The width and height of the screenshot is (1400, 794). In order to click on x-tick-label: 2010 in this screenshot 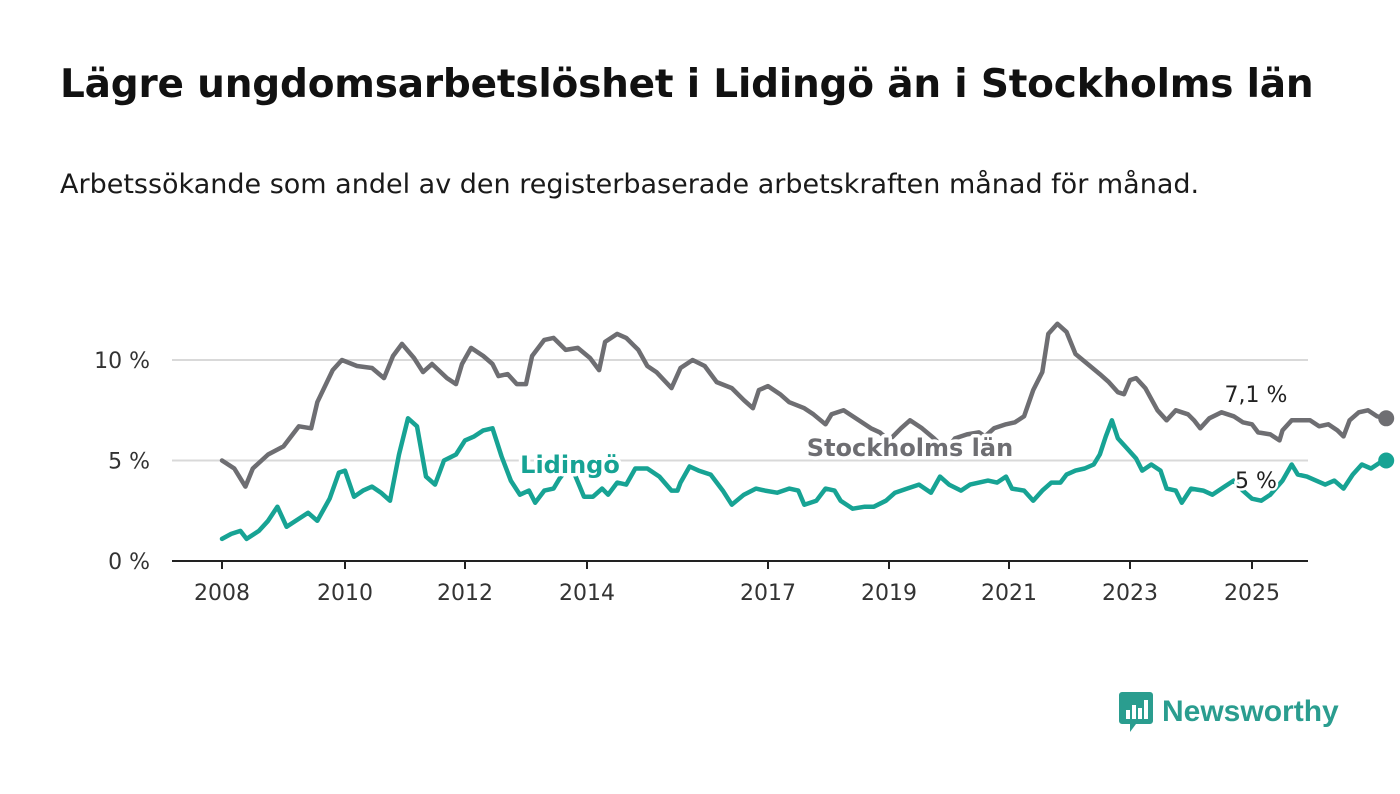, I will do `click(345, 593)`.